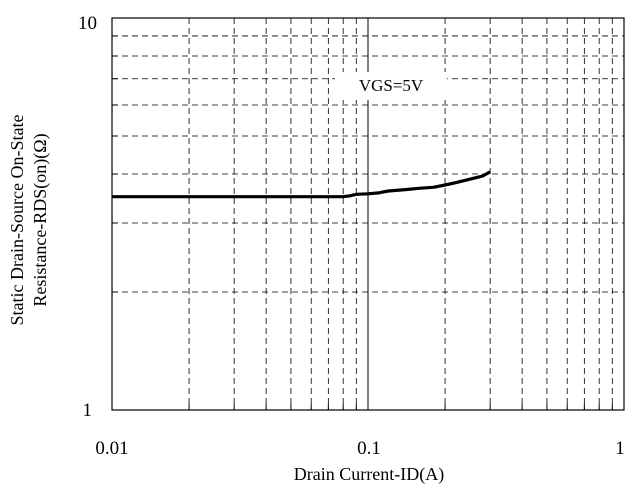 This screenshot has width=627, height=490. I want to click on y-tick-label-0: 1, so click(88, 410).